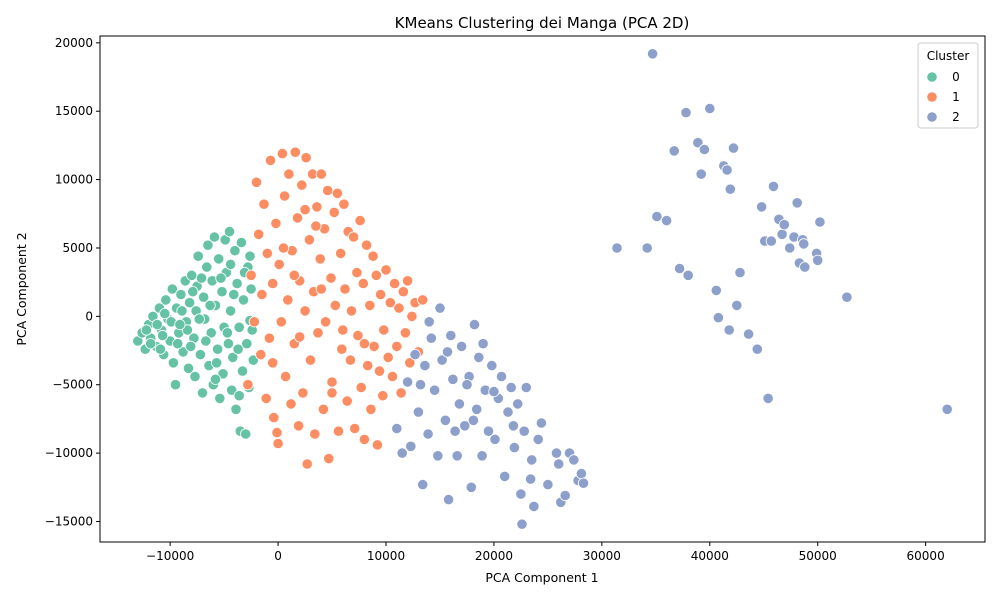  I want to click on y-tick-label: −10000, so click(69, 453).